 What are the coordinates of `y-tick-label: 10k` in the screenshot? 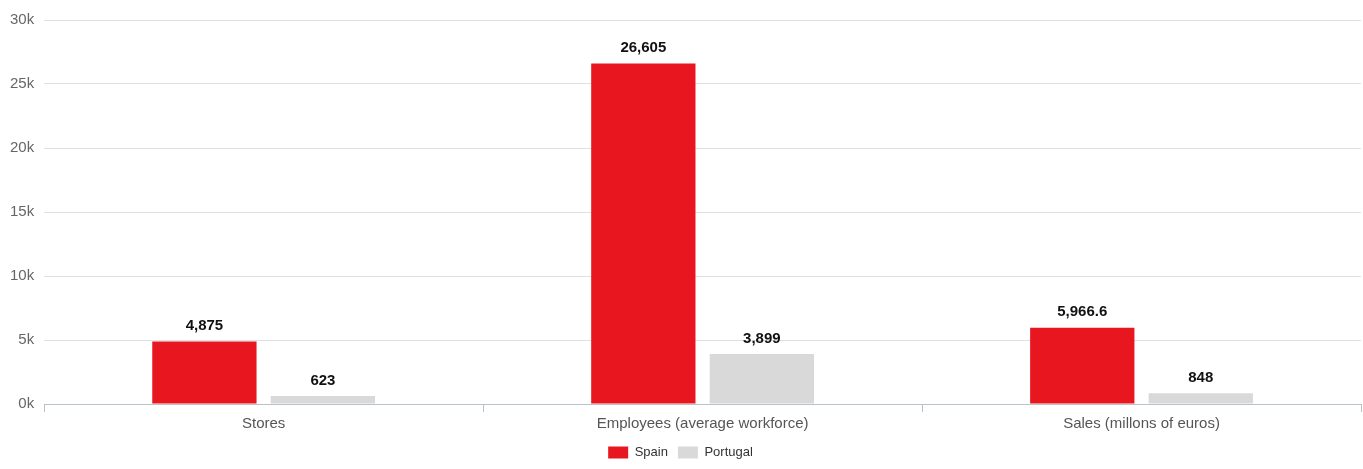 It's located at (22, 275).